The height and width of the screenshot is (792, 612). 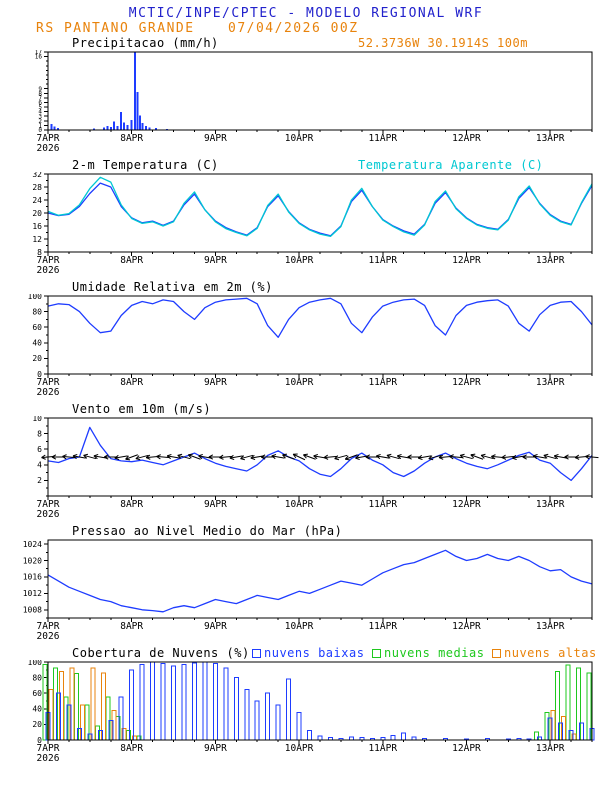 What do you see at coordinates (145, 165) in the screenshot?
I see `temperature-chart-title: 2-m Temperatura (C)` at bounding box center [145, 165].